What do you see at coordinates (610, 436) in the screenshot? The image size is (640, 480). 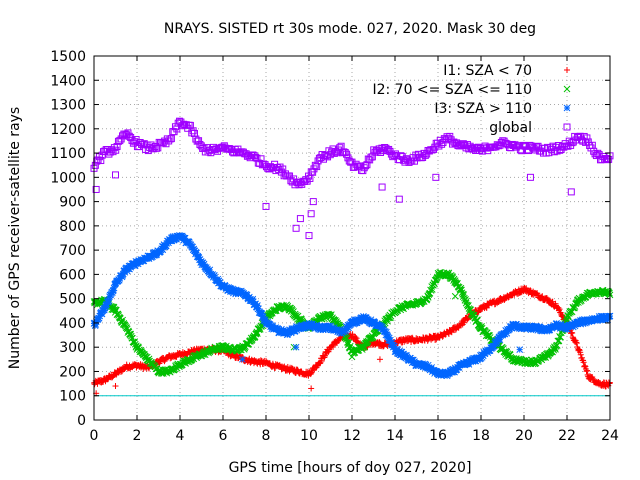 I see `x-tick-label: 24` at bounding box center [610, 436].